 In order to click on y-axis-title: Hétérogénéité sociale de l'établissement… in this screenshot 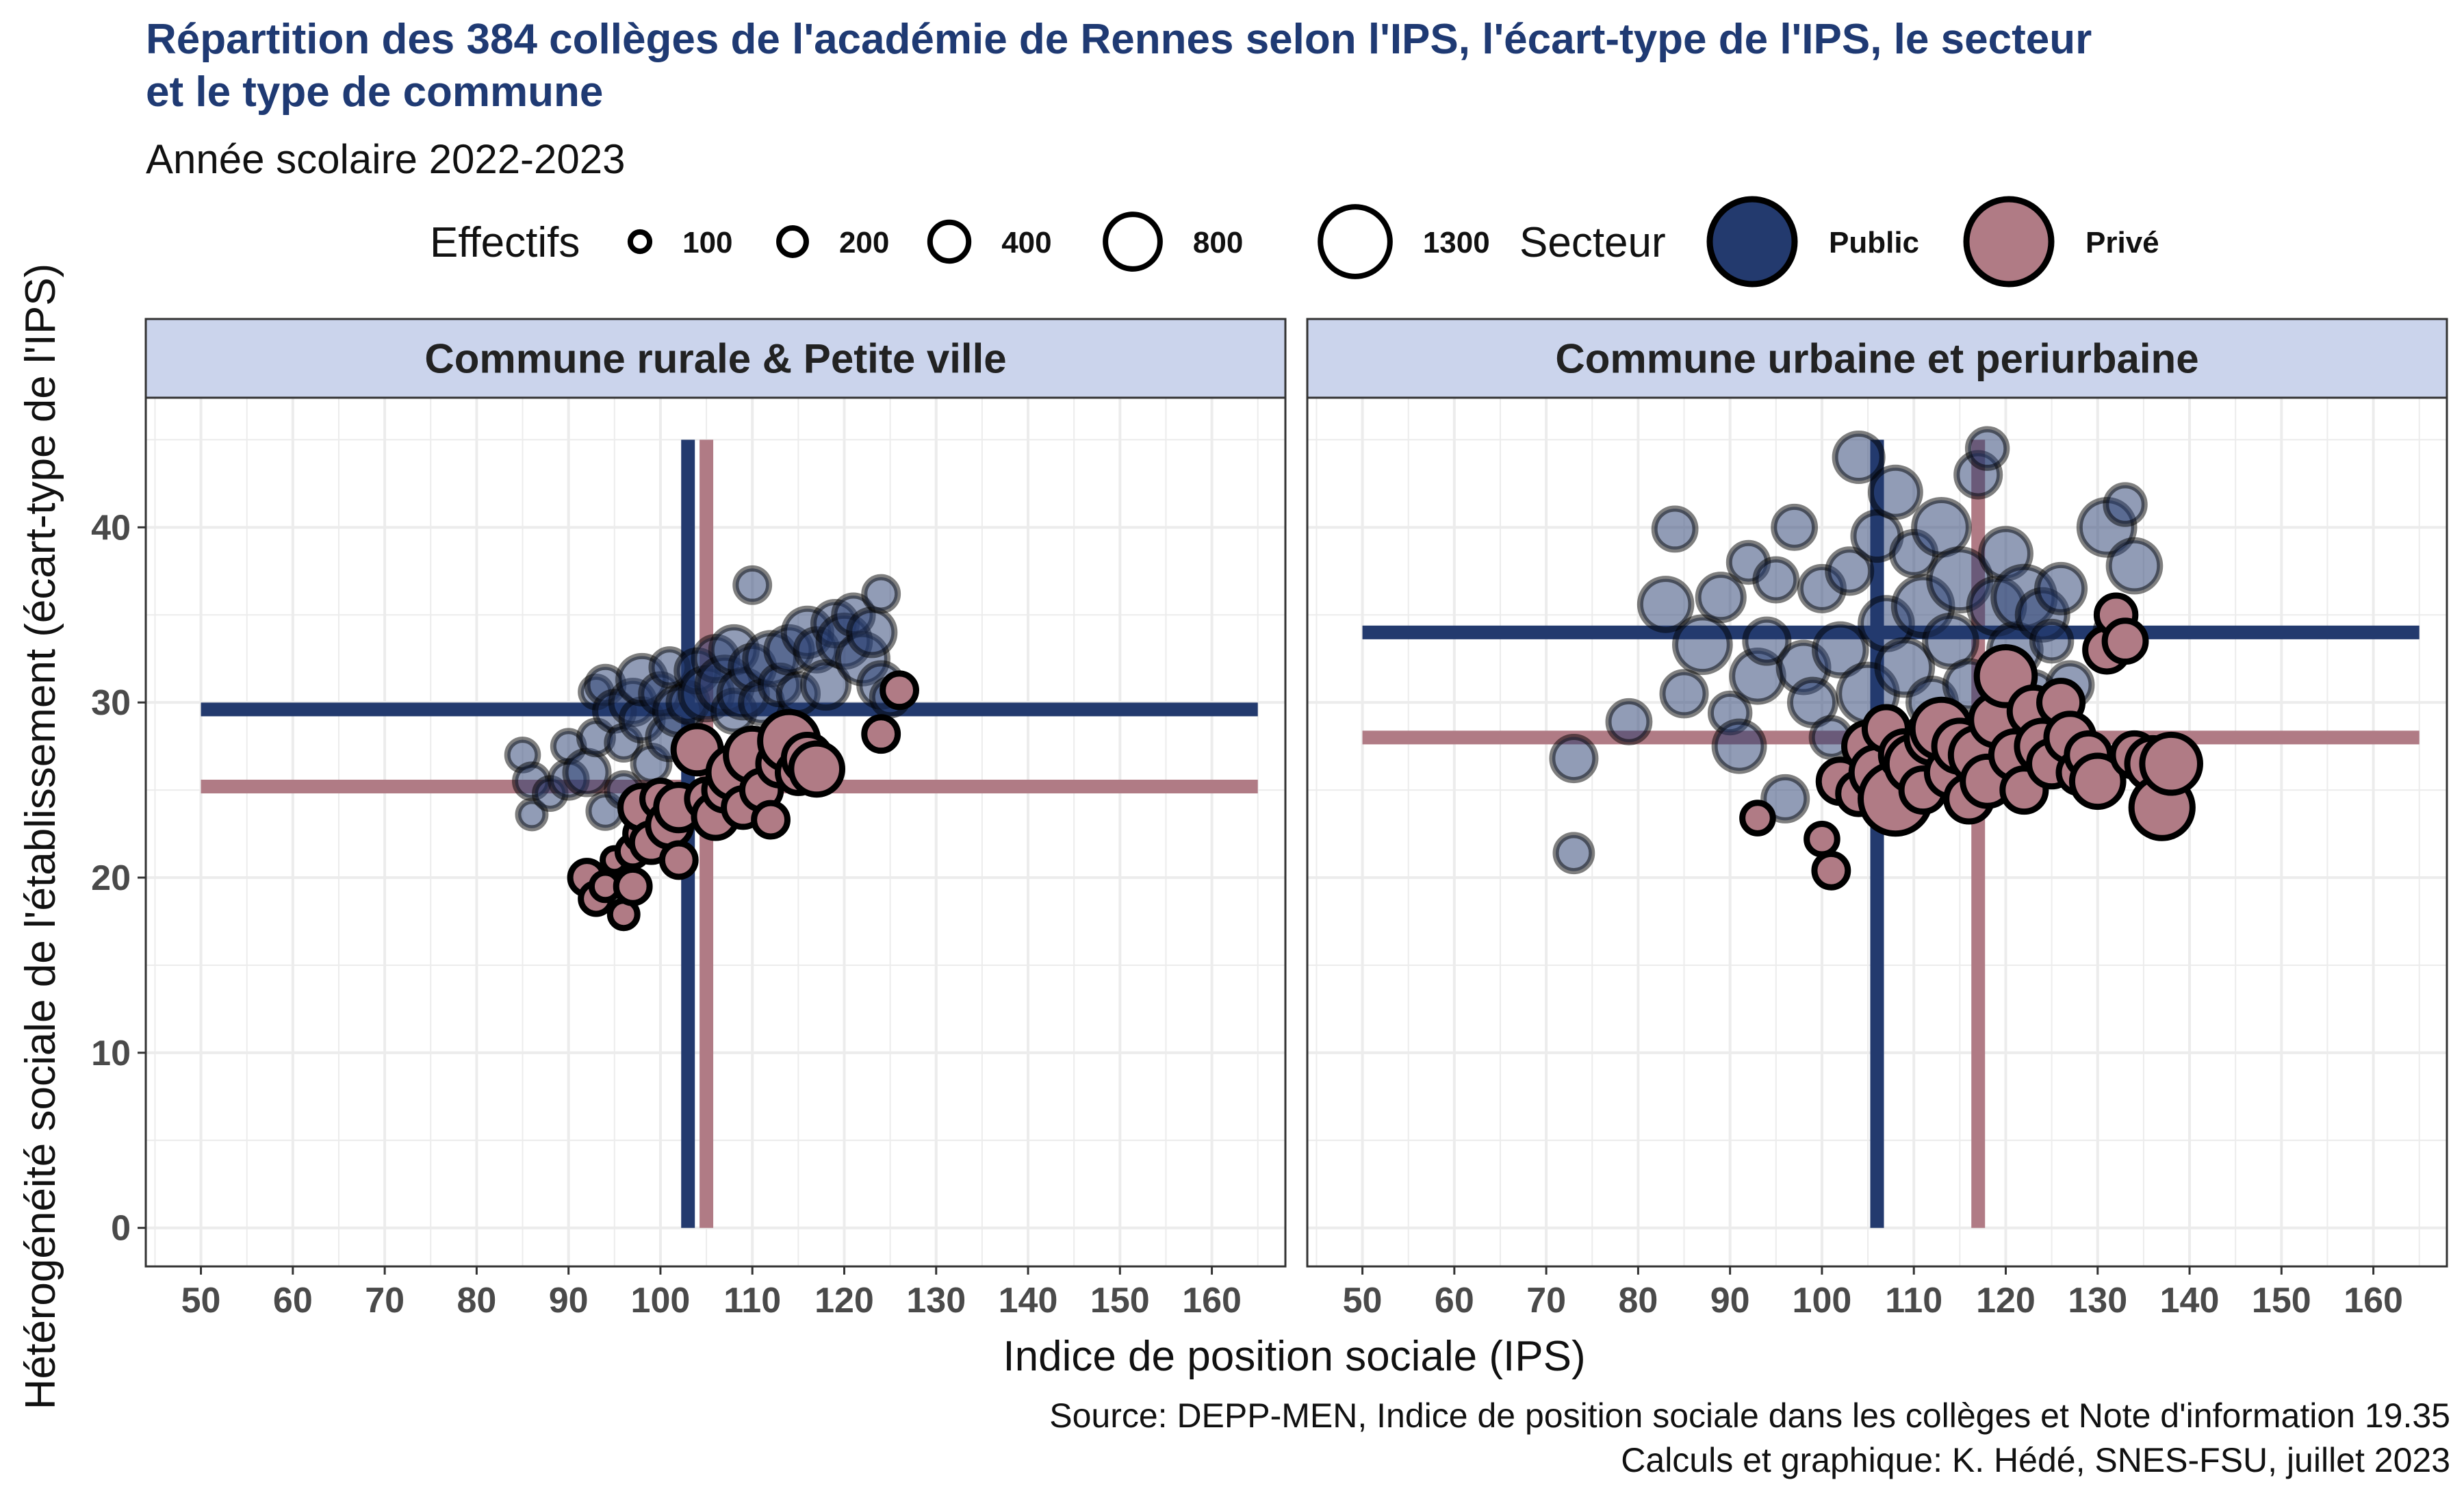, I will do `click(40, 836)`.